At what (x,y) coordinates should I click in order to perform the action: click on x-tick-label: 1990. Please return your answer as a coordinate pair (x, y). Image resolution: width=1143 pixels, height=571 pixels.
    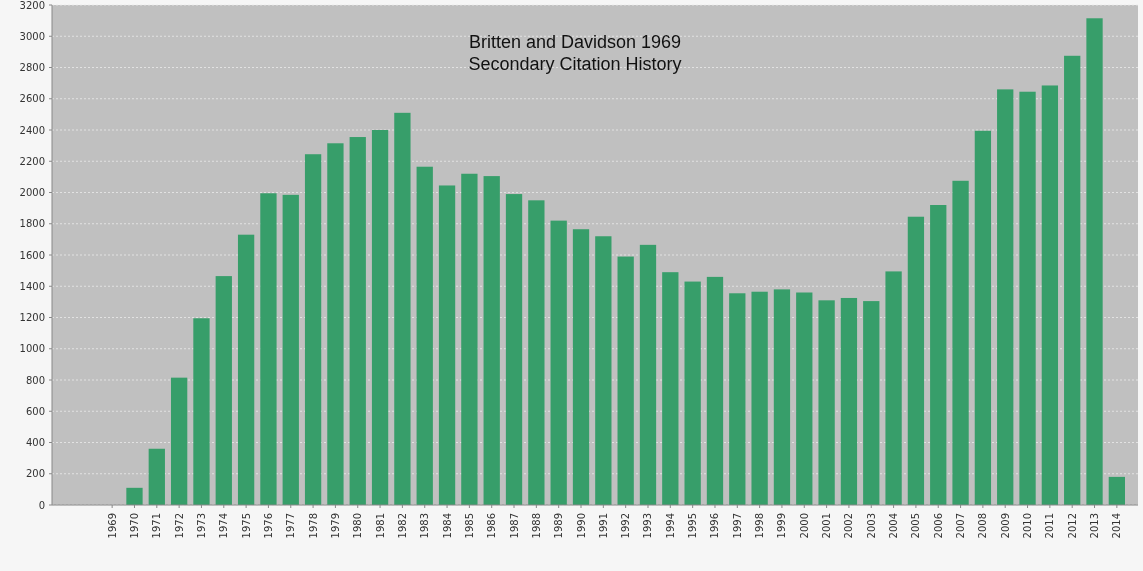
    Looking at the image, I should click on (581, 526).